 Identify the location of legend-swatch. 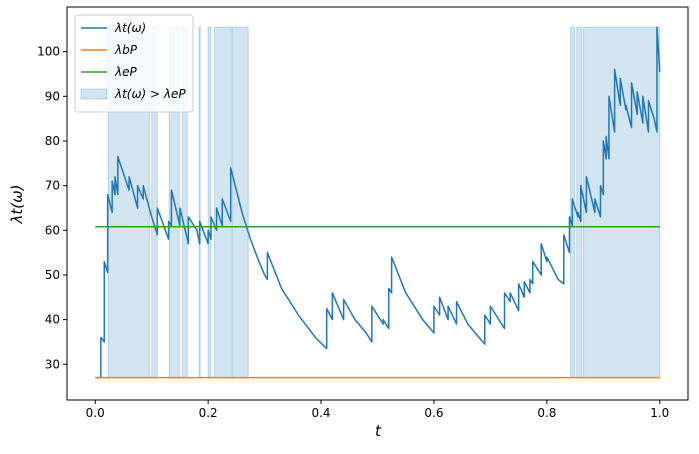
(94, 94).